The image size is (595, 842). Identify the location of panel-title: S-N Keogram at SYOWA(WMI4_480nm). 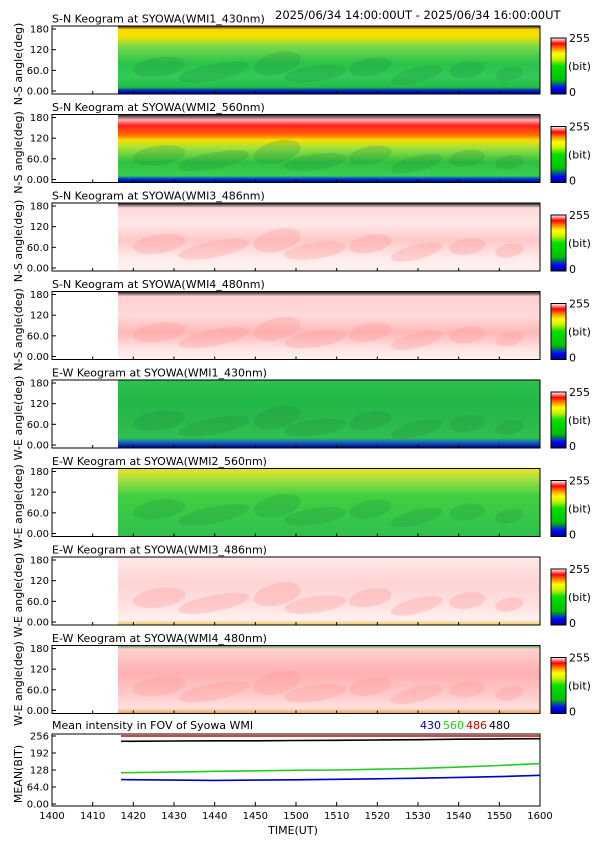
(158, 284).